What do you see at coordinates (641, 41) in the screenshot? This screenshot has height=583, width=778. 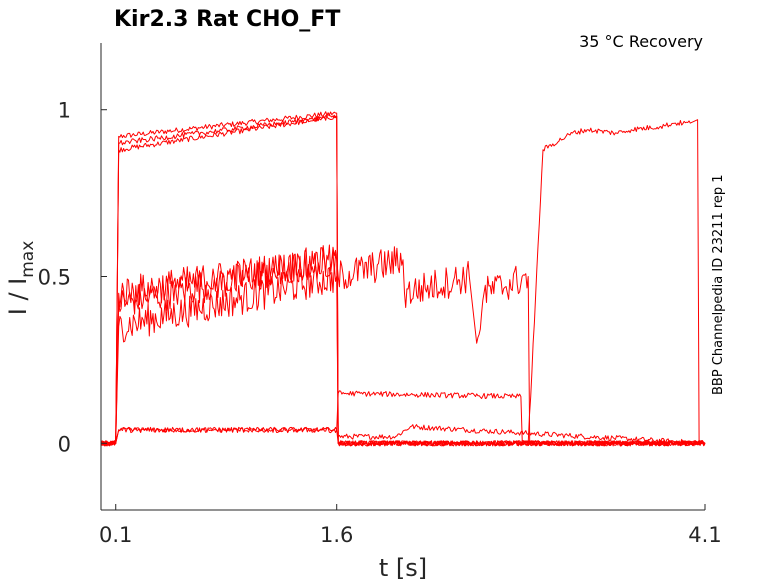 I see `chart-annotation: 35 °C Recovery` at bounding box center [641, 41].